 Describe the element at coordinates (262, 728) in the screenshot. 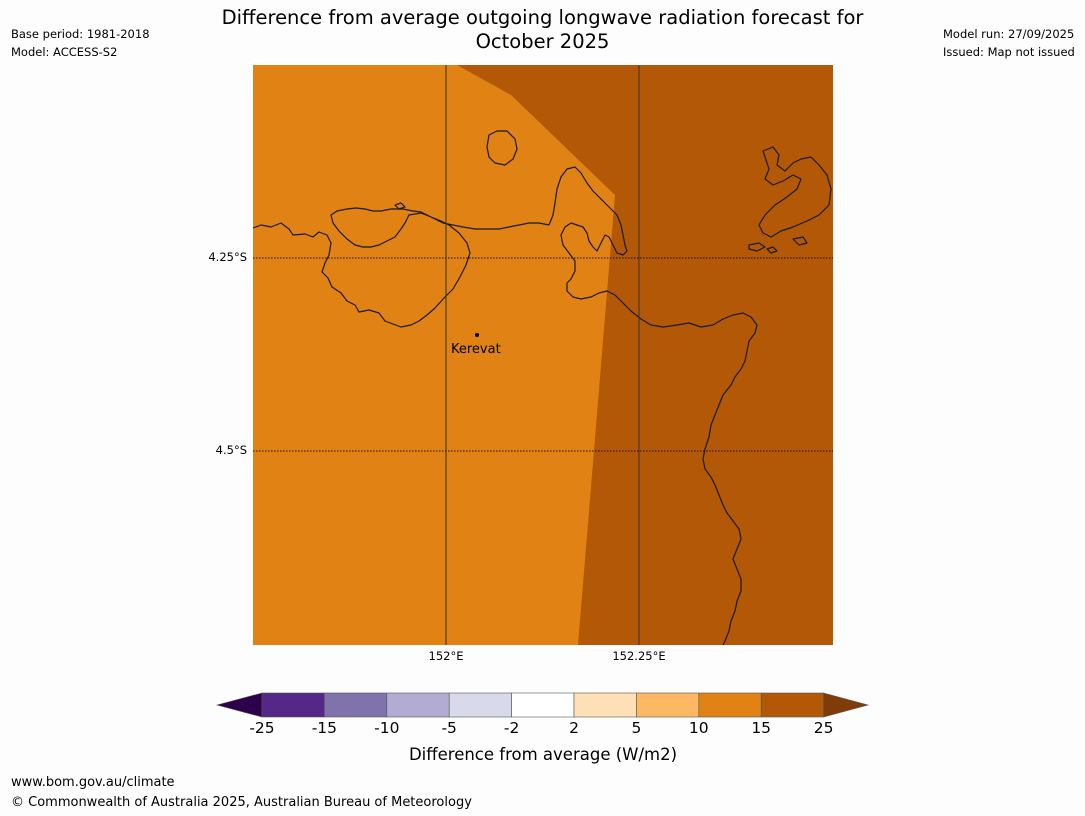

I see `legend-tick: -25` at that location.